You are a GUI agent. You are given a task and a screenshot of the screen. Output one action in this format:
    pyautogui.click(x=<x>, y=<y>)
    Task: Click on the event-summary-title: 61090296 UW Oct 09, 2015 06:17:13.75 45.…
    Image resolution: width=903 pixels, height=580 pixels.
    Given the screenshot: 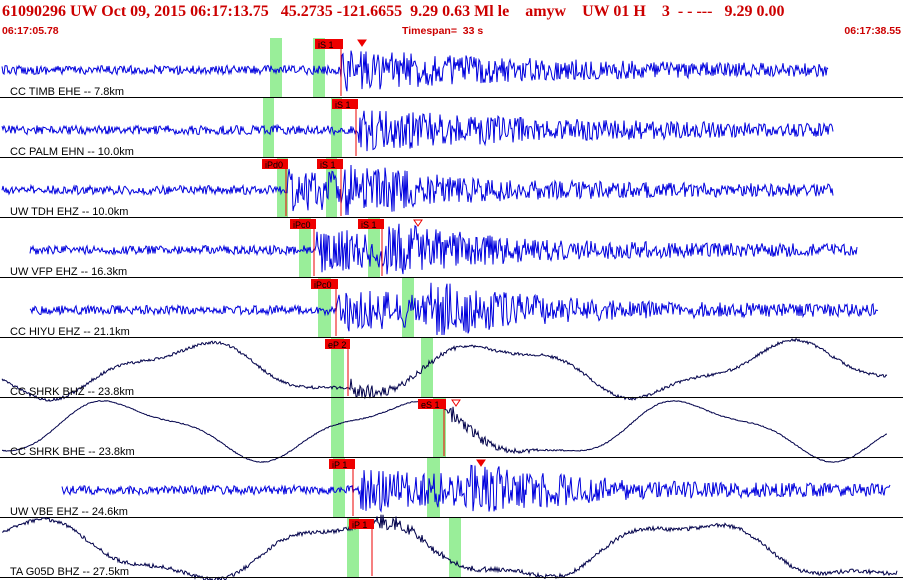 What is the action you would take?
    pyautogui.click(x=393, y=11)
    